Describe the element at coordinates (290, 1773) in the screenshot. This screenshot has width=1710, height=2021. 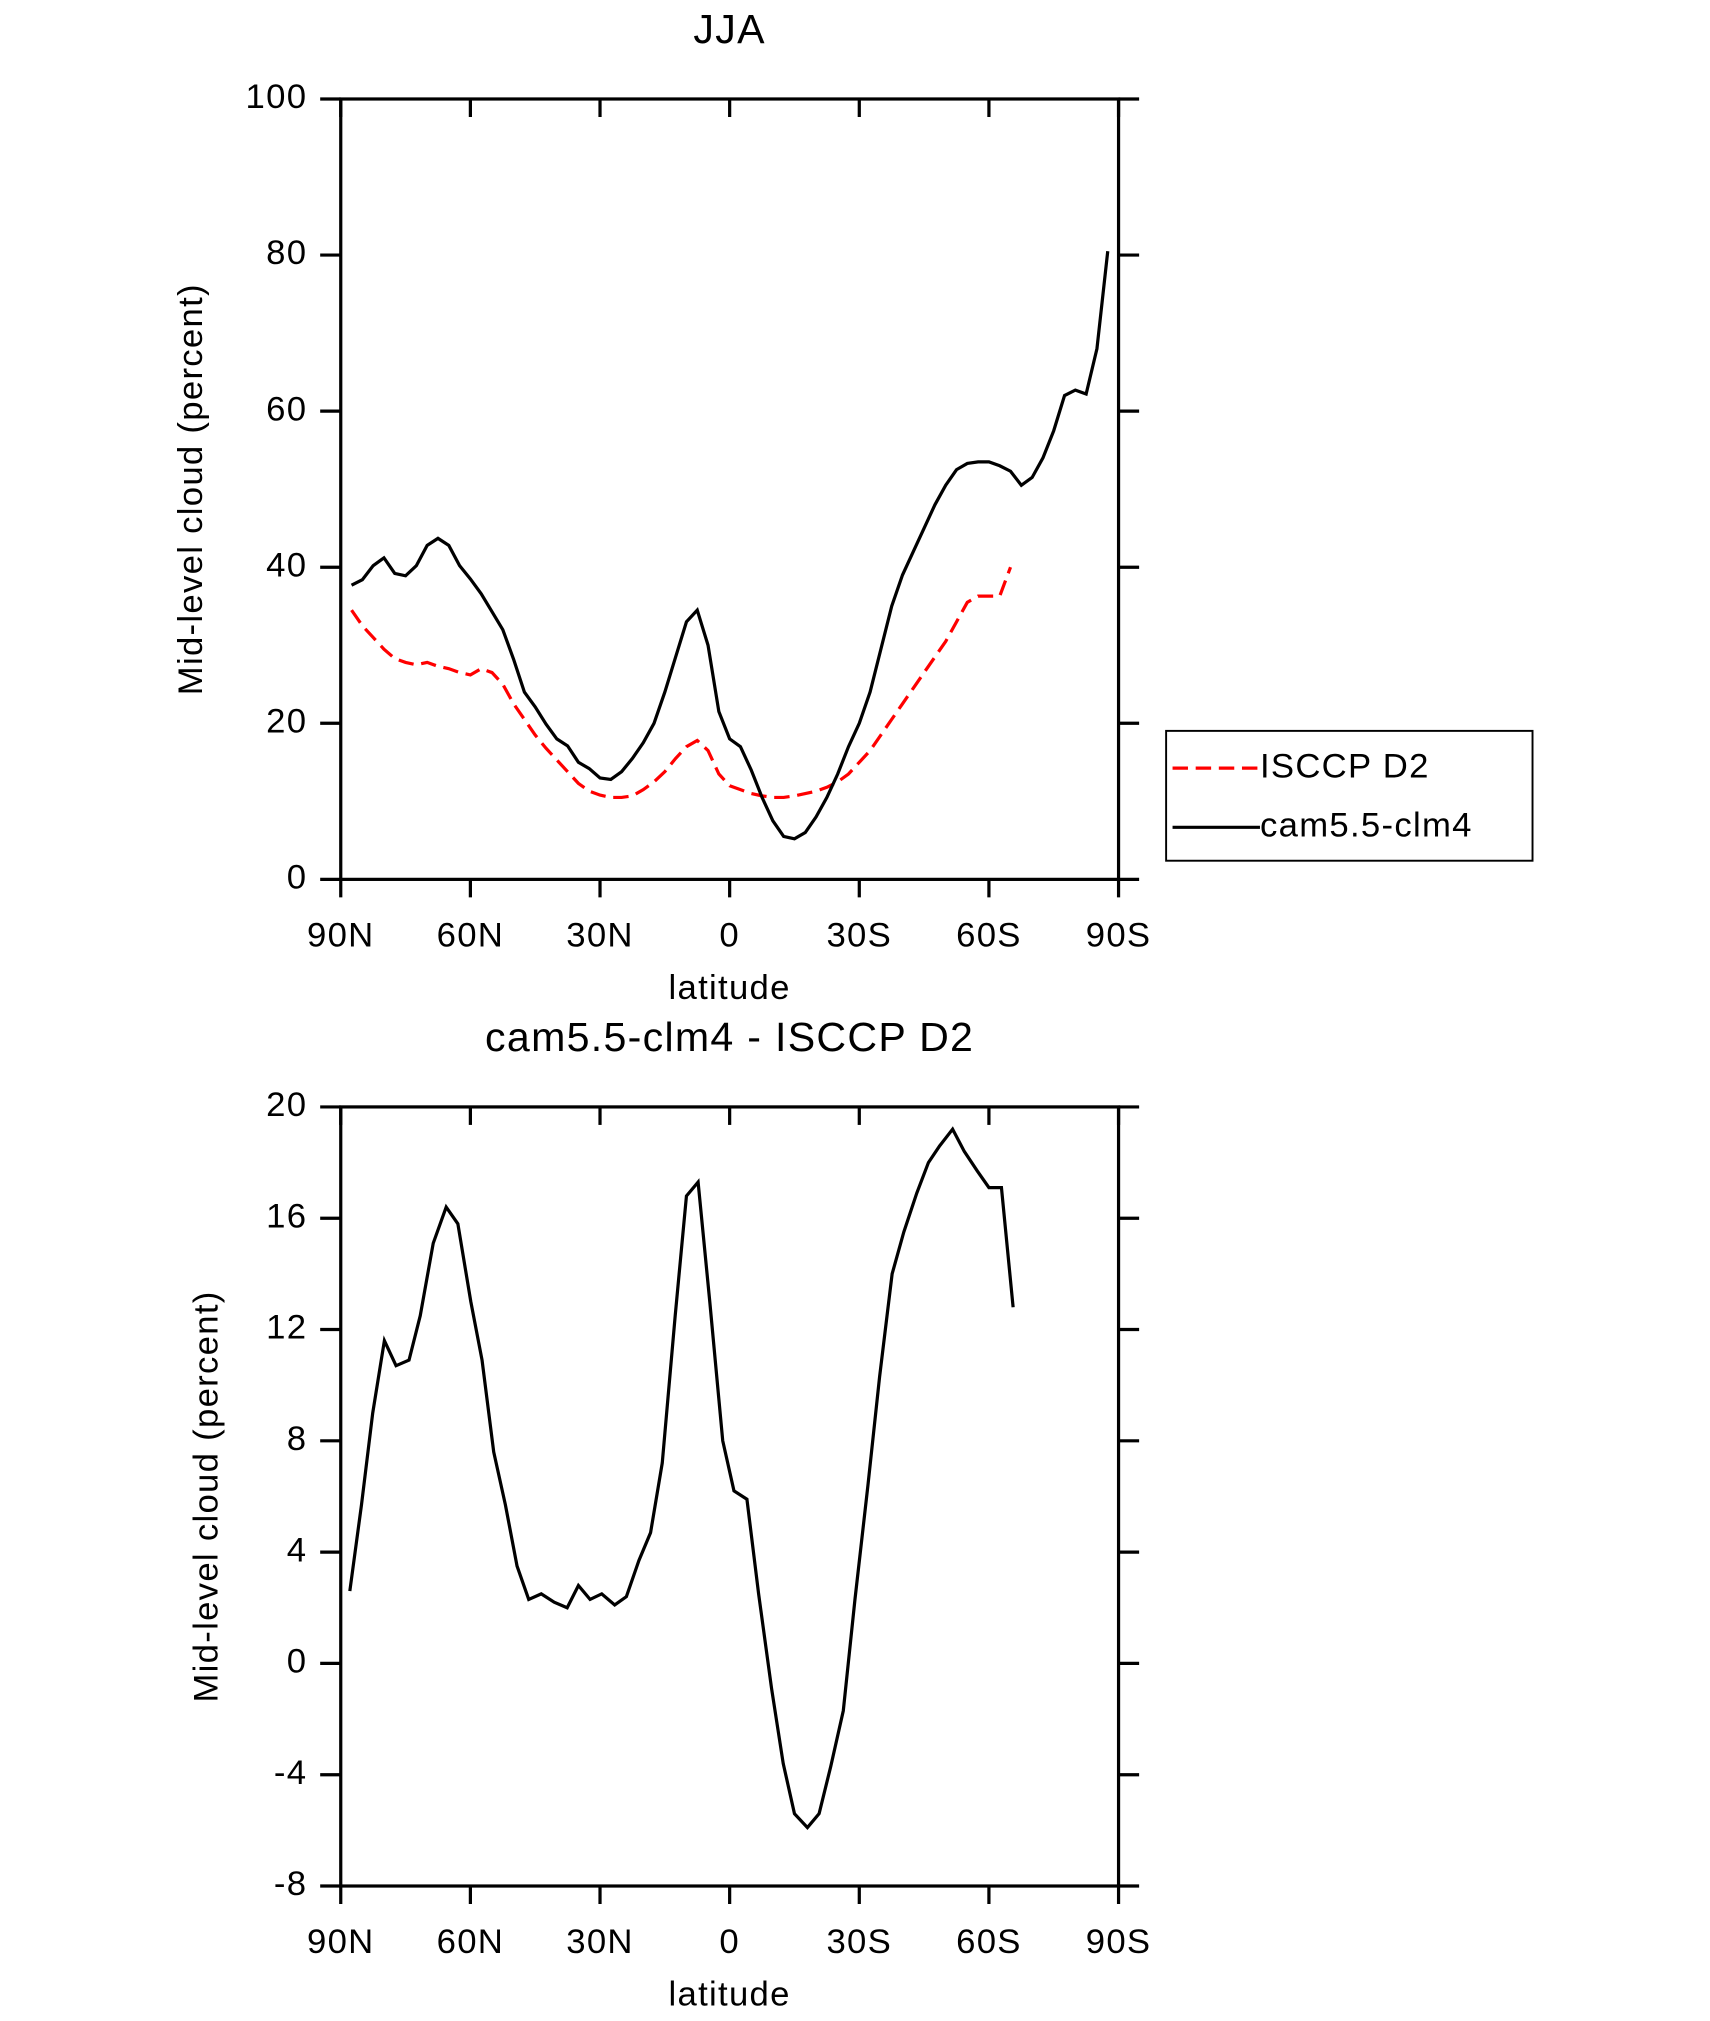
I see `y-tick-label: -4` at that location.